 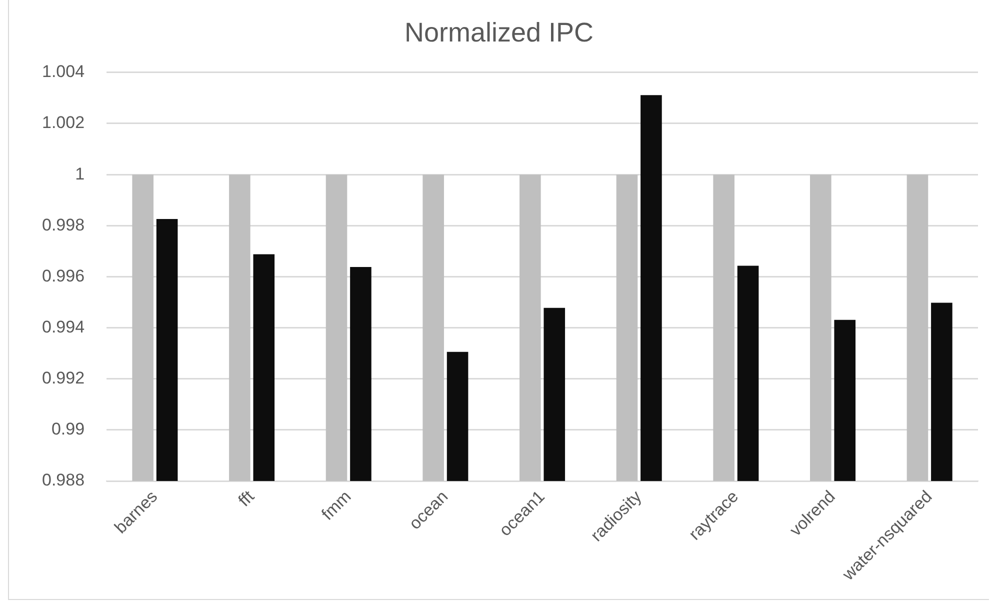 What do you see at coordinates (246, 498) in the screenshot?
I see `x-tick-label: fft` at bounding box center [246, 498].